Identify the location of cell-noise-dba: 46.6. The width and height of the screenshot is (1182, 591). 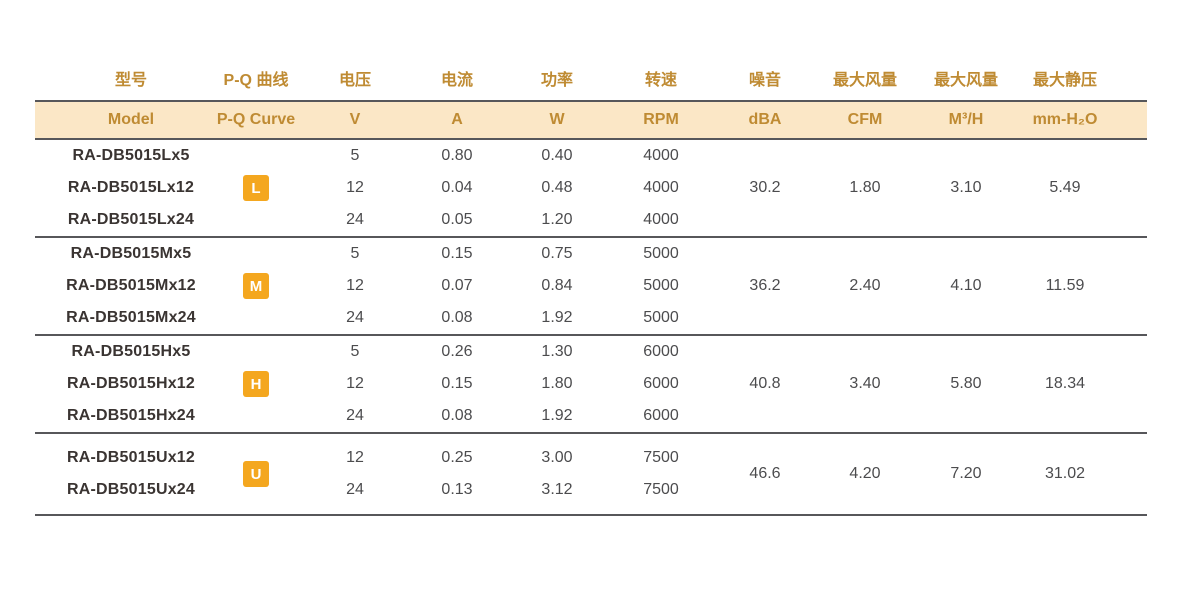
(765, 473).